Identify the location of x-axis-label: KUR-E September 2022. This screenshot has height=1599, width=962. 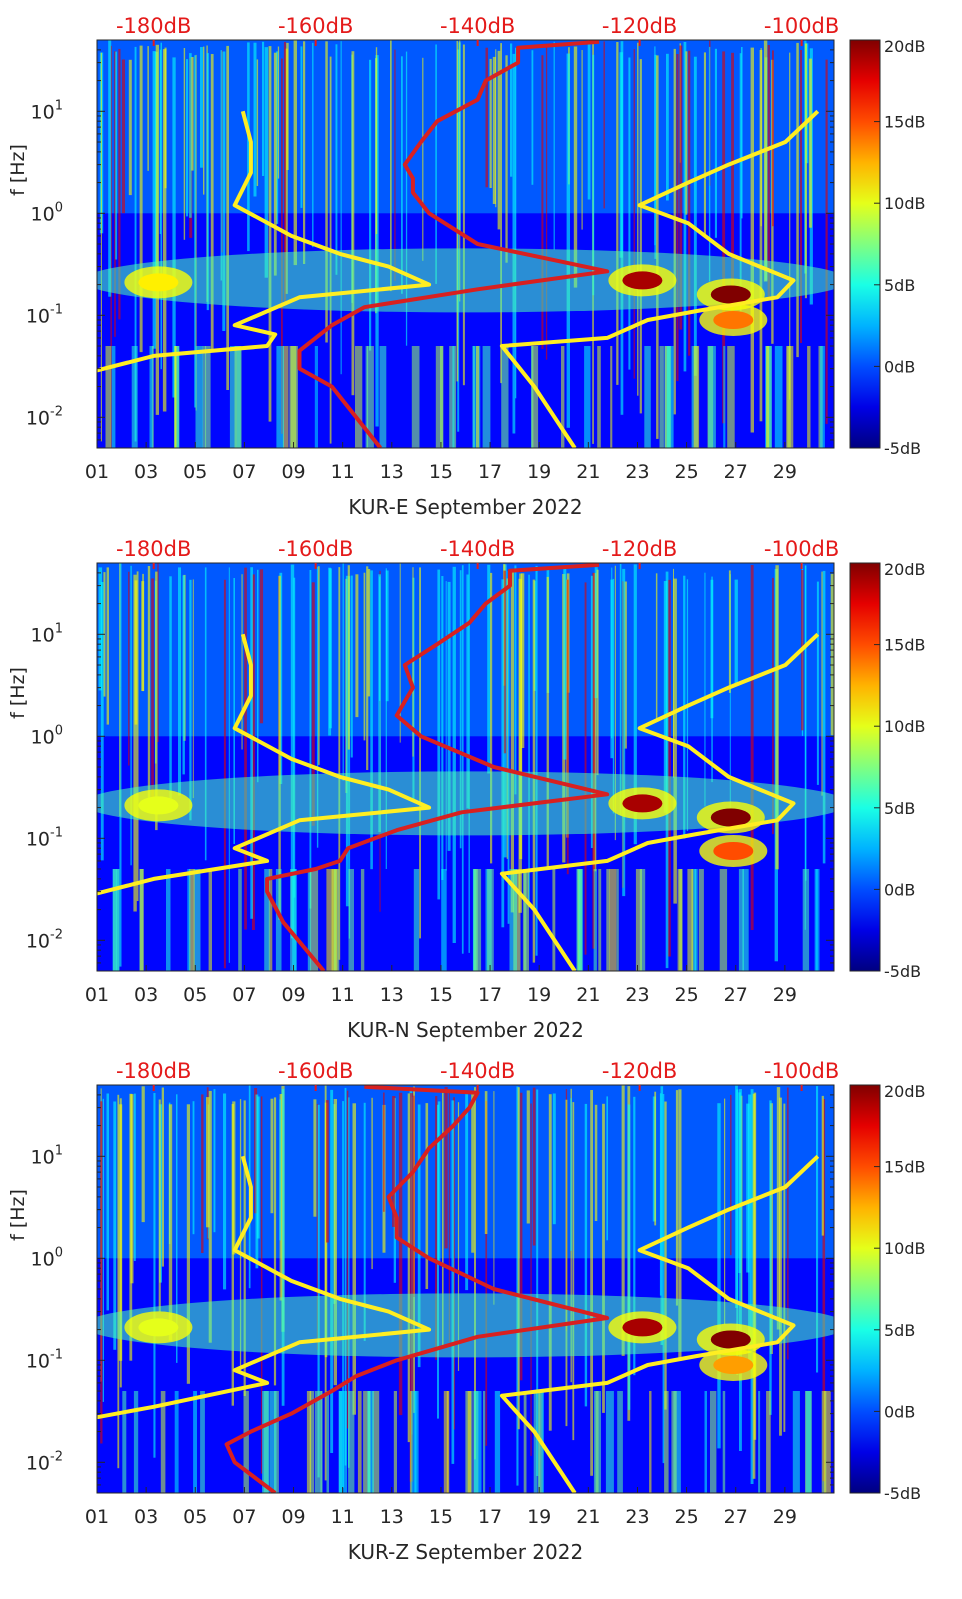
(465, 507).